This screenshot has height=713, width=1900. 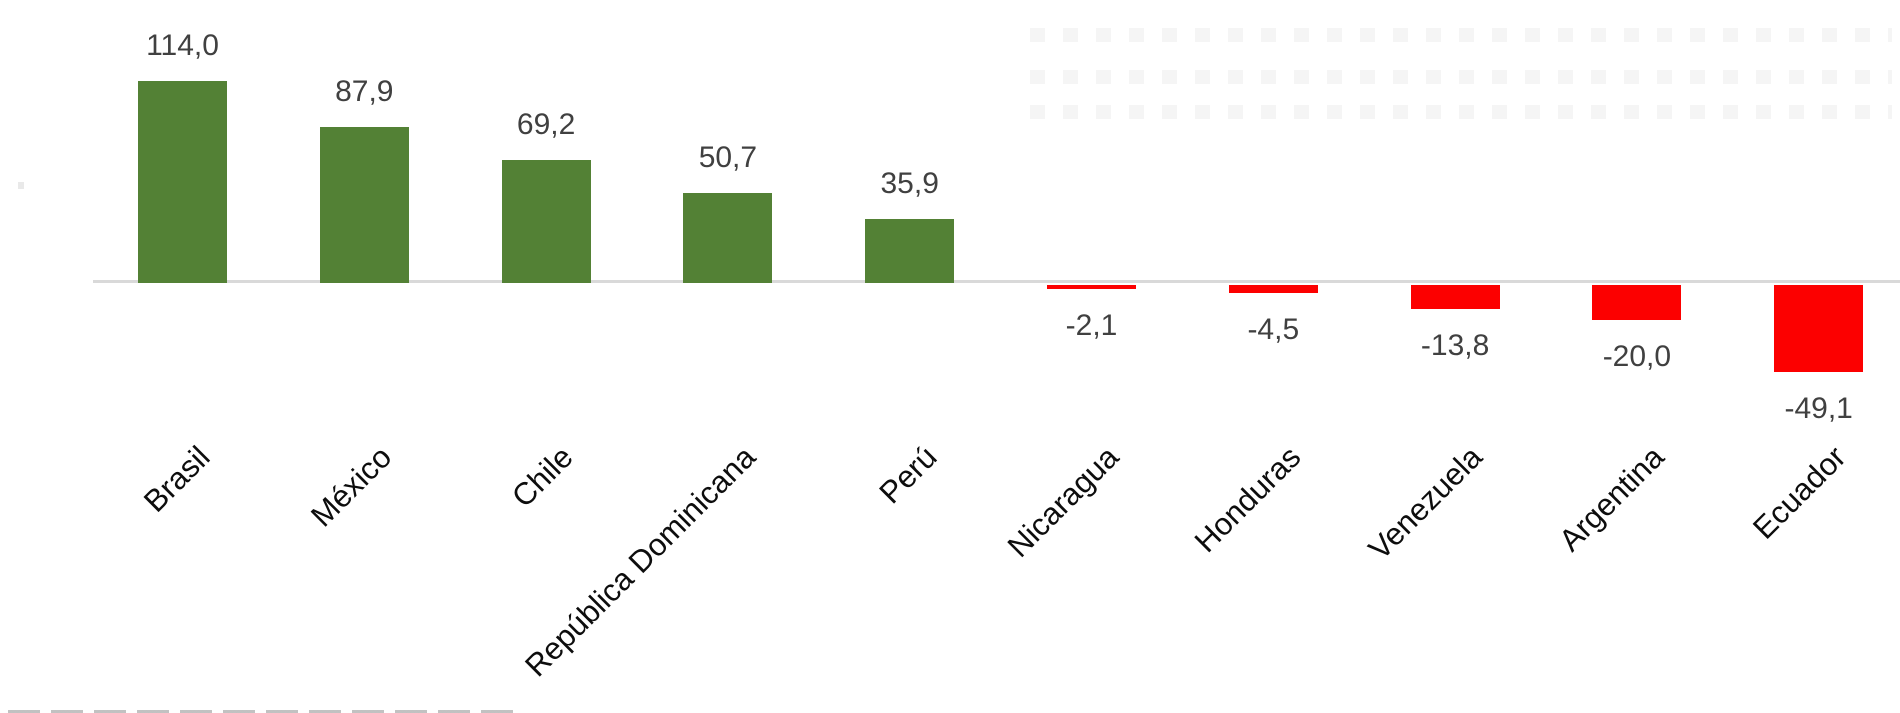 What do you see at coordinates (264, 711) in the screenshot?
I see `cropped-caption-artifact` at bounding box center [264, 711].